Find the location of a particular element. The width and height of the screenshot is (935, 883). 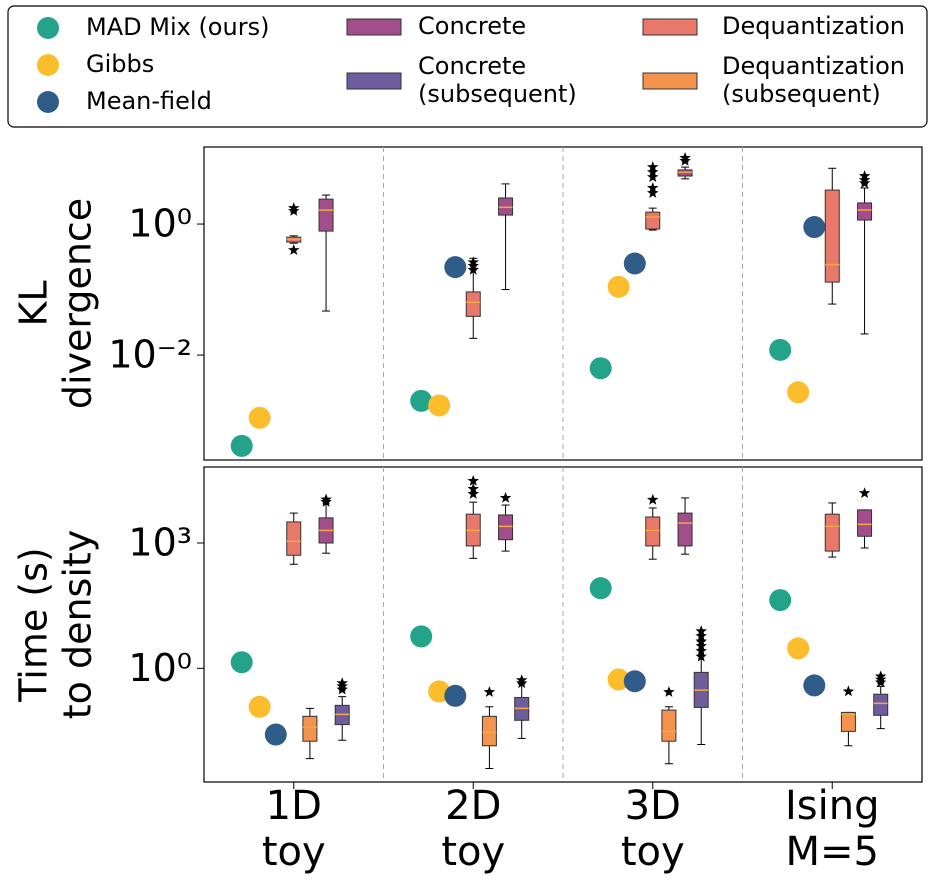

x-tick-label: 3D is located at coordinates (653, 806).